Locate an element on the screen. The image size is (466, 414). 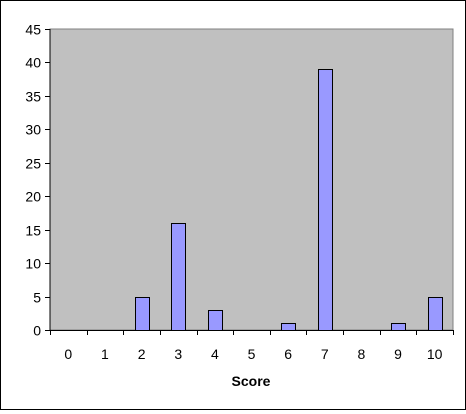
y-tick-label: 5 is located at coordinates (37, 298).